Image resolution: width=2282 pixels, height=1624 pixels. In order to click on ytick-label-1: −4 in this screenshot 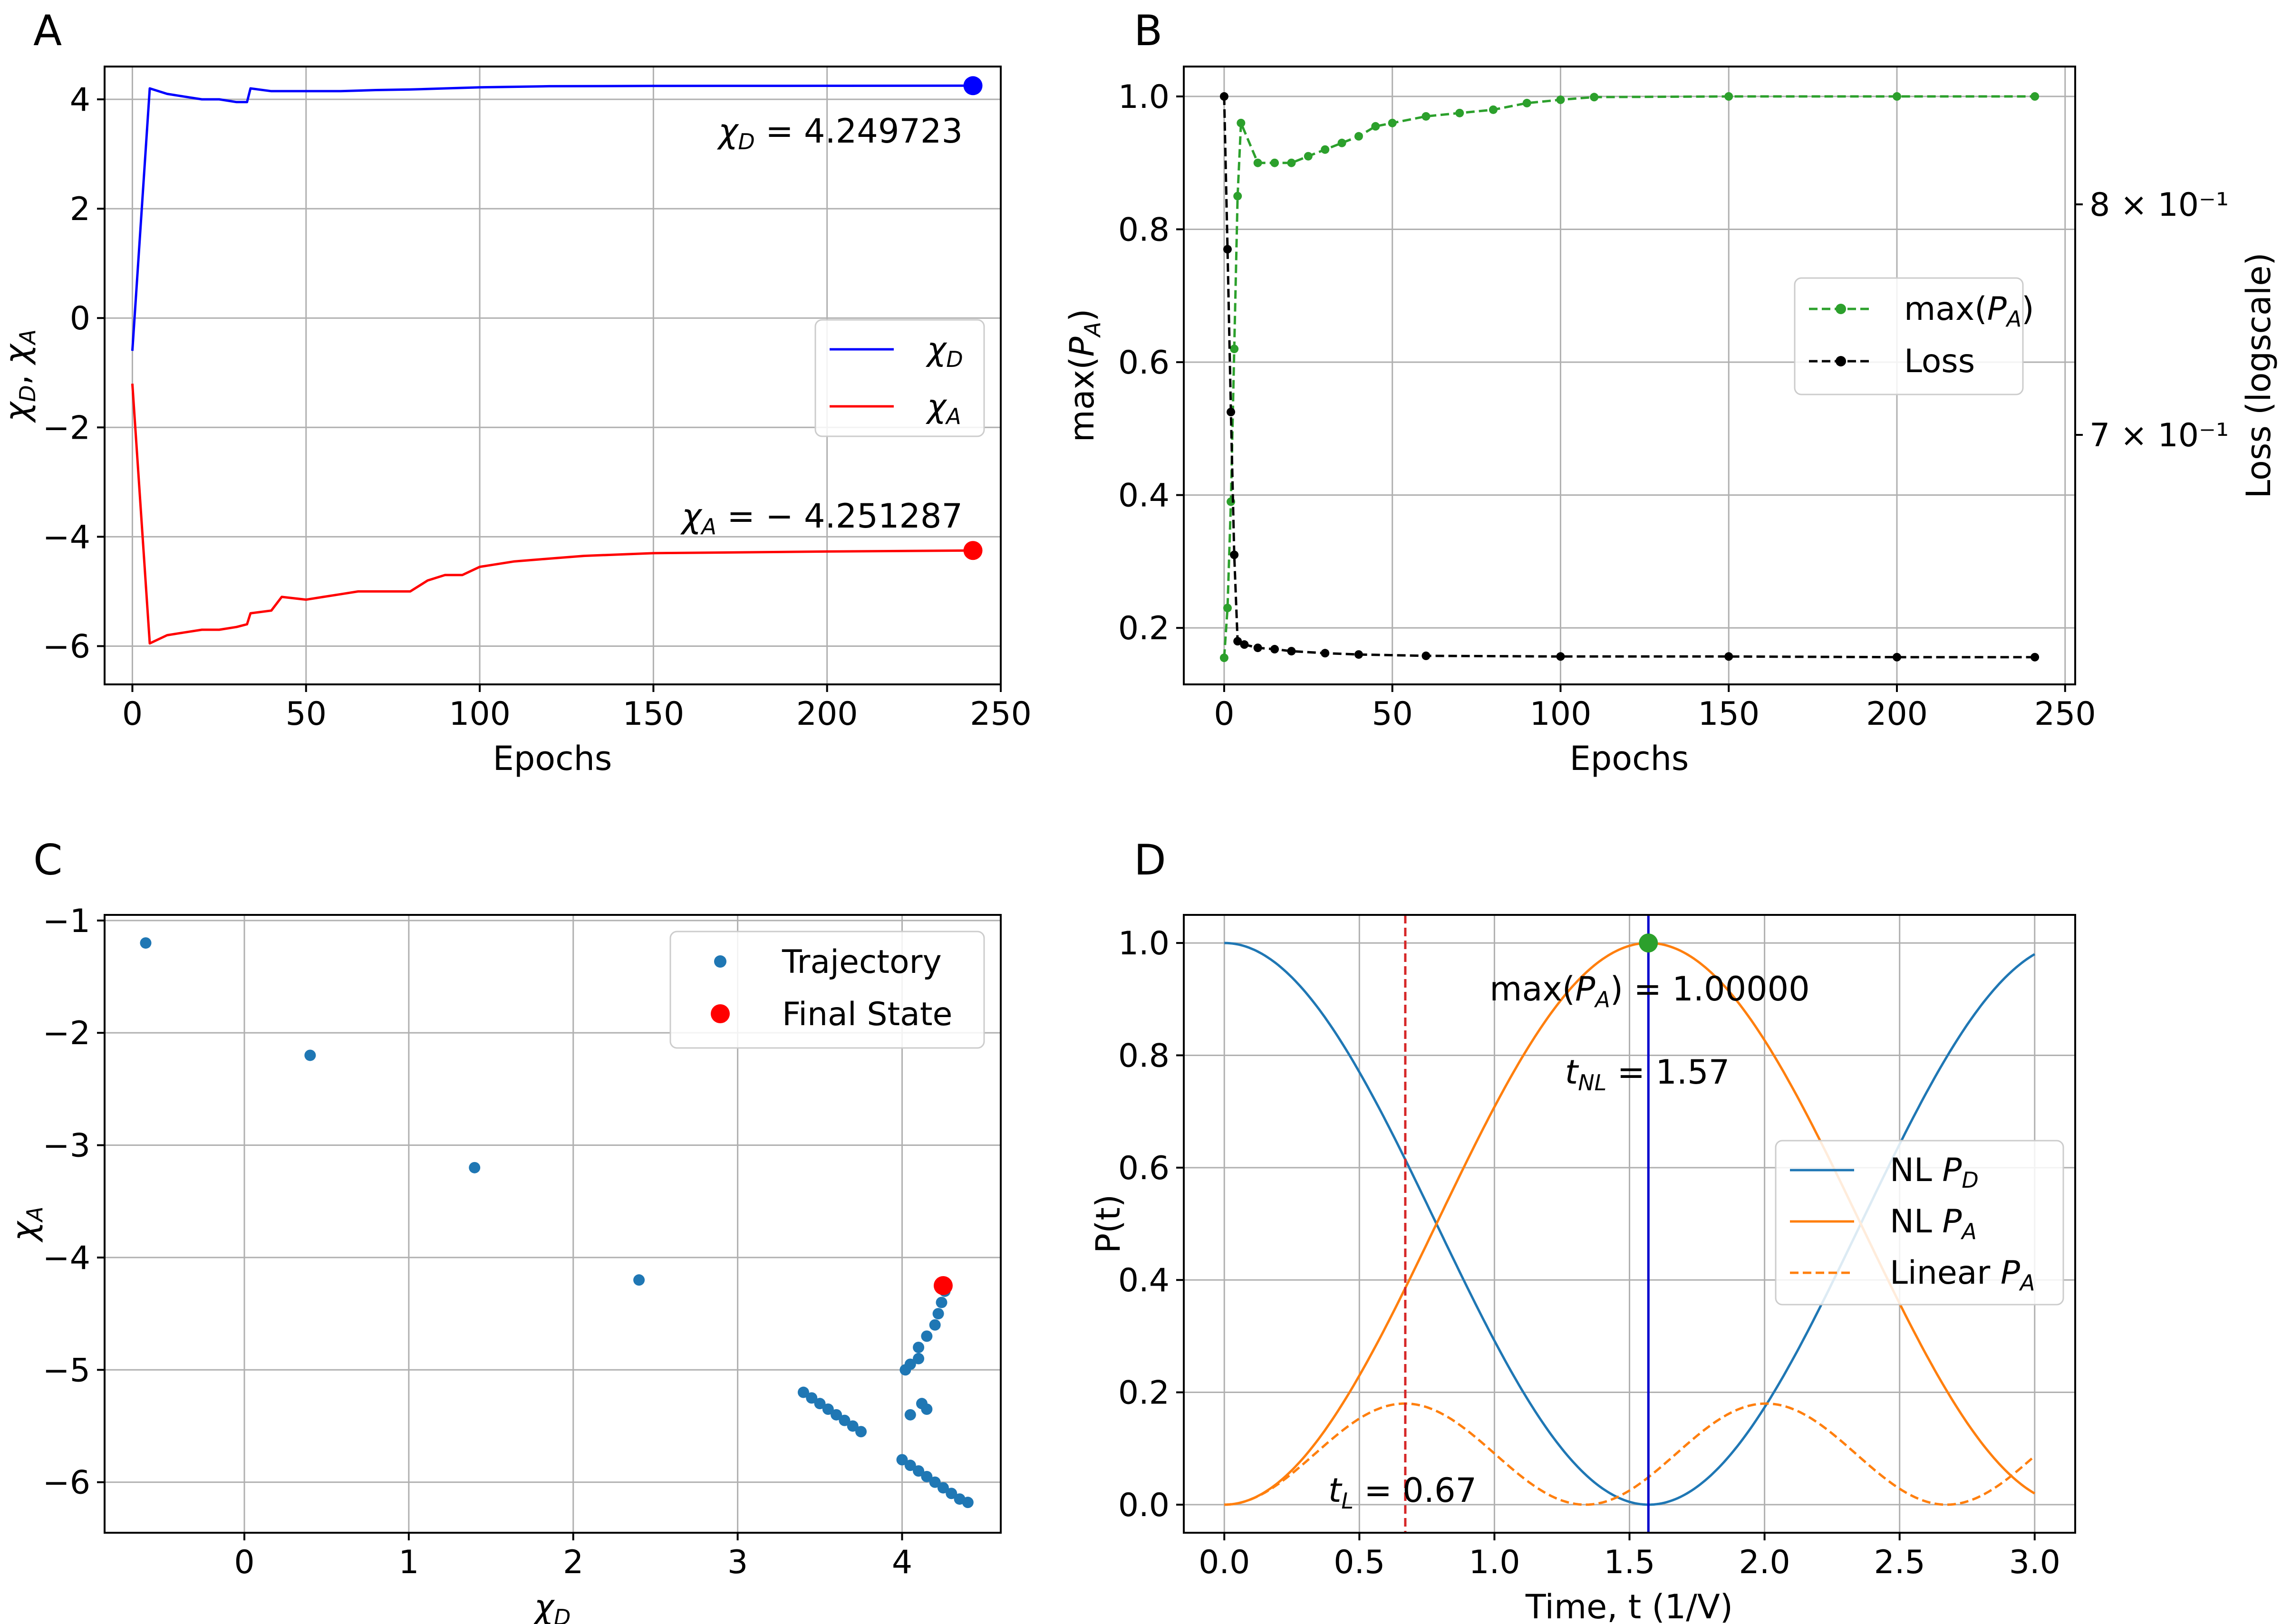, I will do `click(66, 537)`.